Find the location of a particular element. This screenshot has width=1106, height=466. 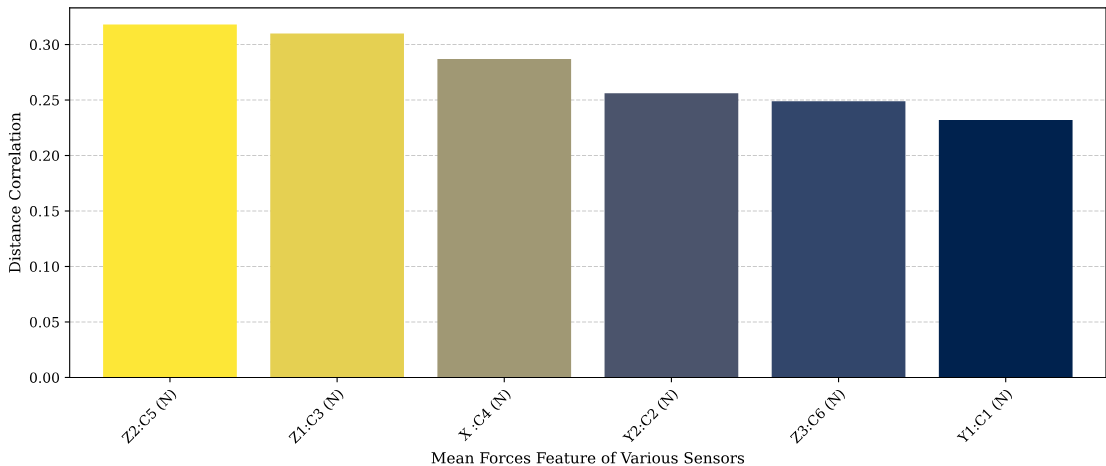

y-tick-label: 0.05 is located at coordinates (44, 322).